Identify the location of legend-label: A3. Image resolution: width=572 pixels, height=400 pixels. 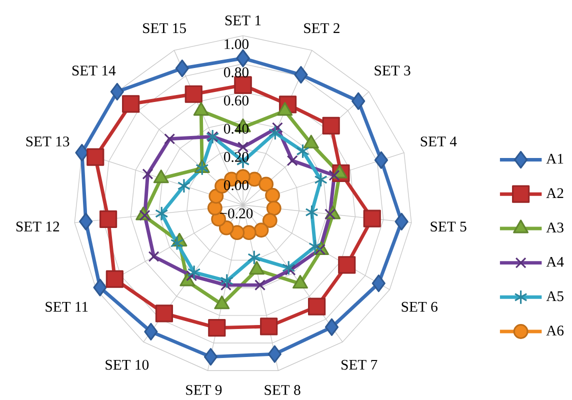
(555, 227).